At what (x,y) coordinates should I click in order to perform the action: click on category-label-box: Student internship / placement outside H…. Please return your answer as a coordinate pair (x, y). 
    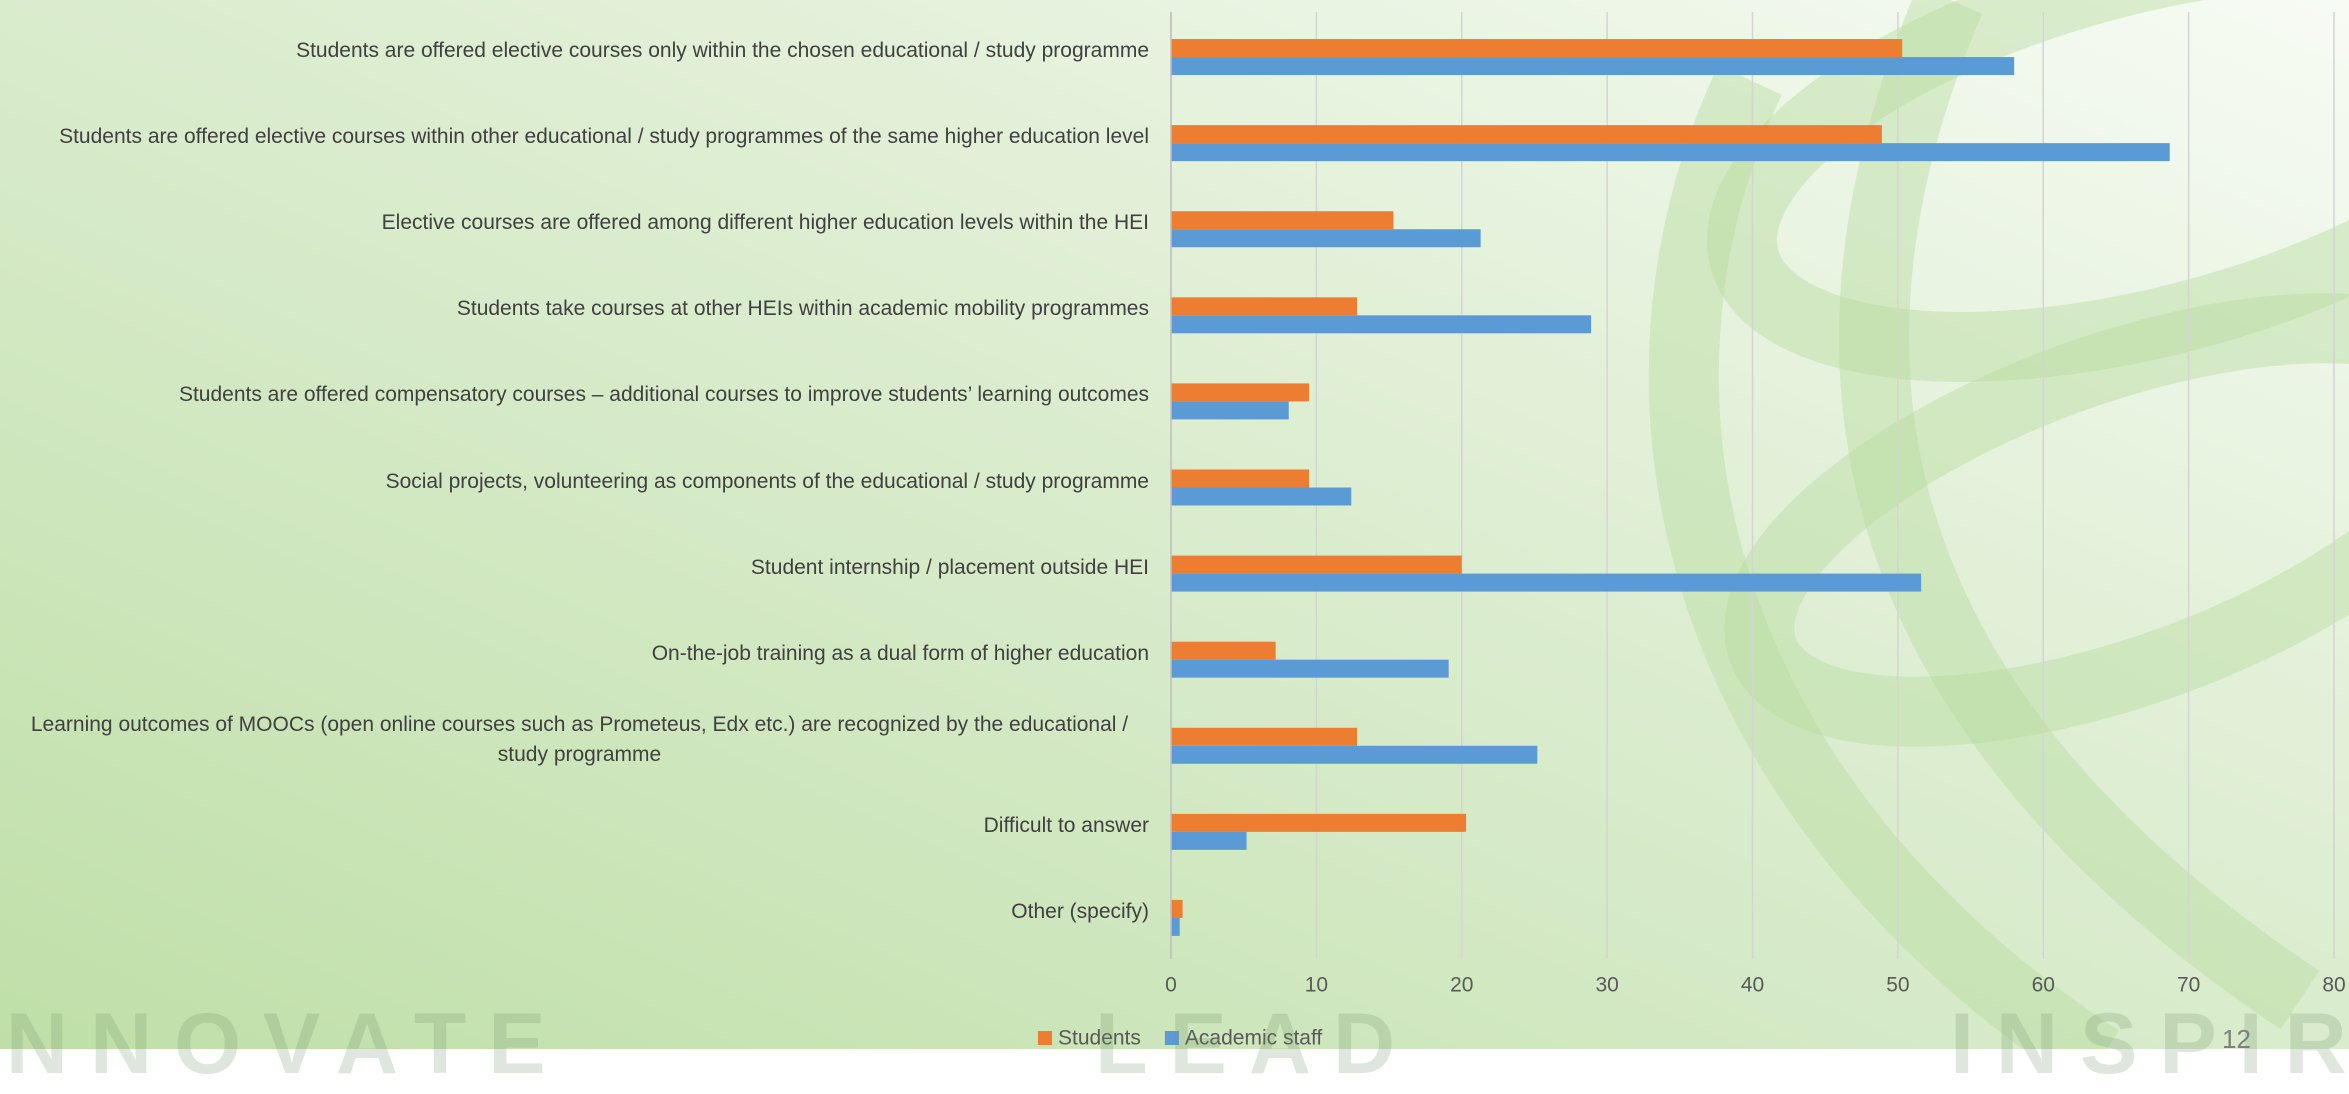
    Looking at the image, I should click on (579, 568).